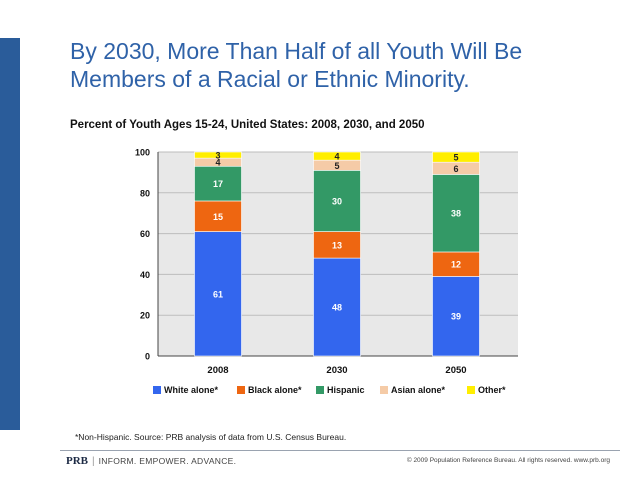  Describe the element at coordinates (418, 390) in the screenshot. I see `legend-label: Asian alone*` at that location.